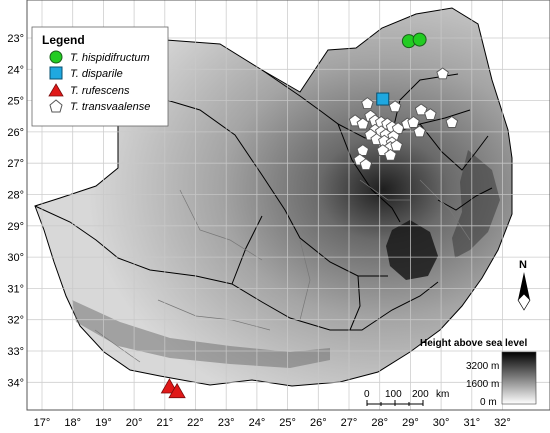  What do you see at coordinates (164, 423) in the screenshot?
I see `longitude-tick-label: 21°` at bounding box center [164, 423].